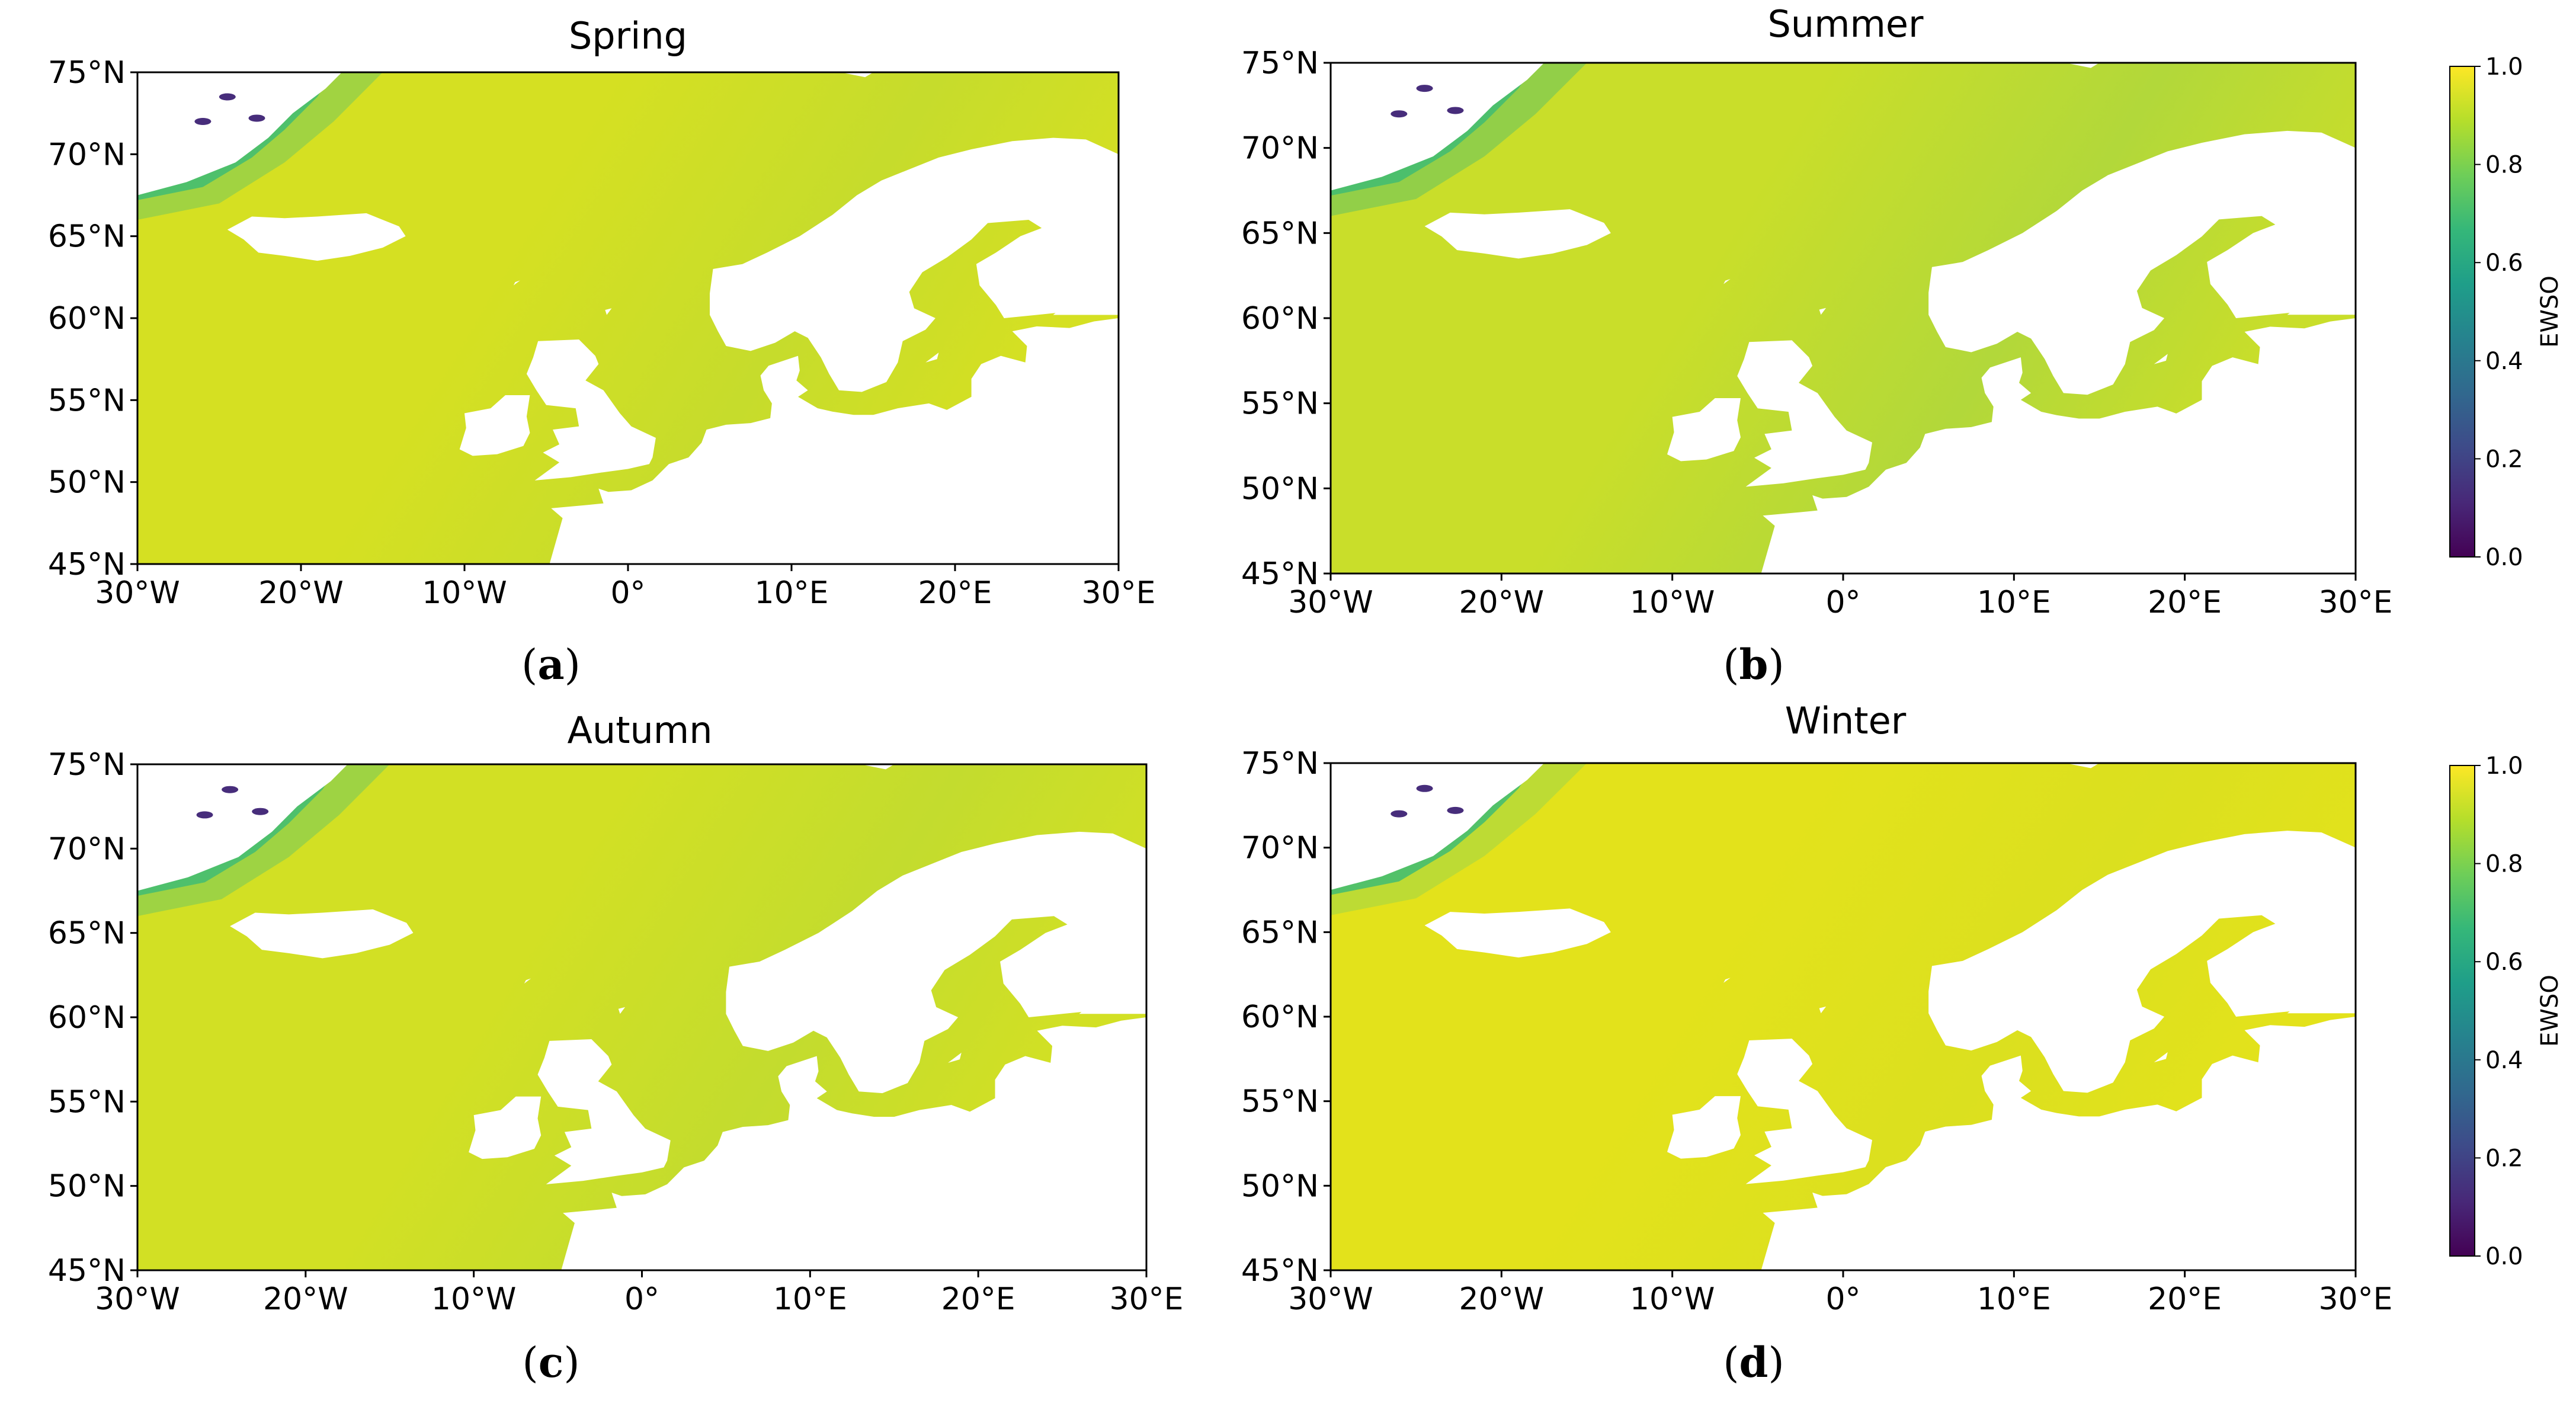 This screenshot has width=2576, height=1416. Describe the element at coordinates (628, 35) in the screenshot. I see `panel-title-a: Spring` at that location.